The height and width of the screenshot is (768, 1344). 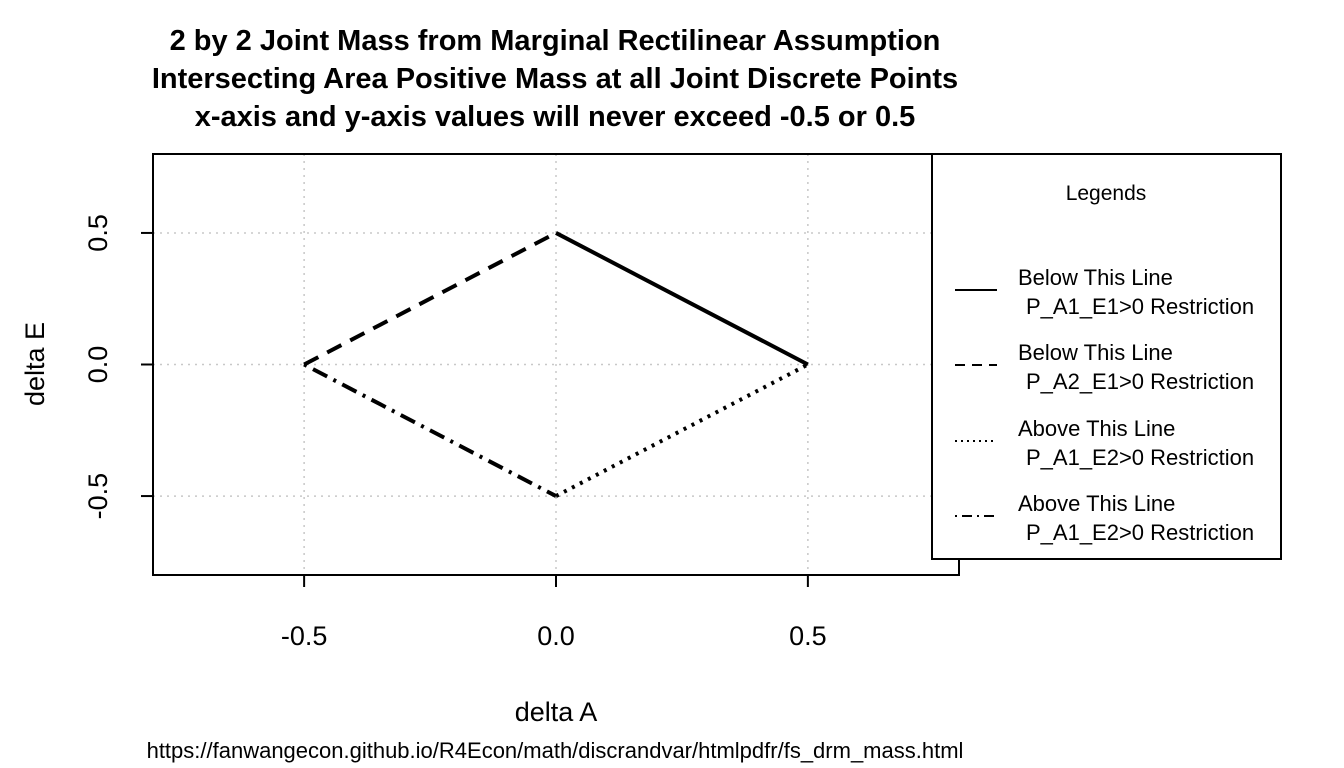 What do you see at coordinates (98, 365) in the screenshot?
I see `y-tick-label-1: 0.0` at bounding box center [98, 365].